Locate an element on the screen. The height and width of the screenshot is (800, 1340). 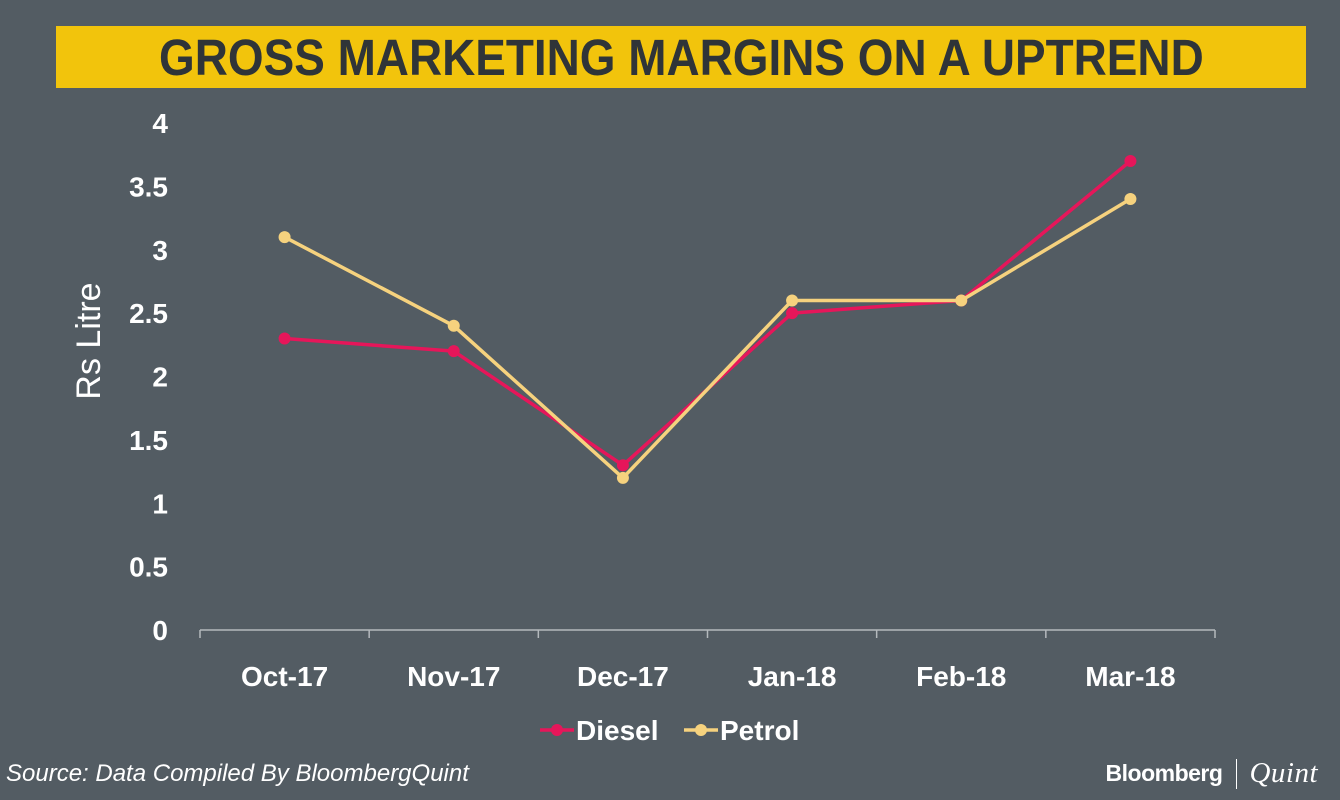
chart-title: GROSS MARKETING MARGINS ON A UPTREND is located at coordinates (681, 57).